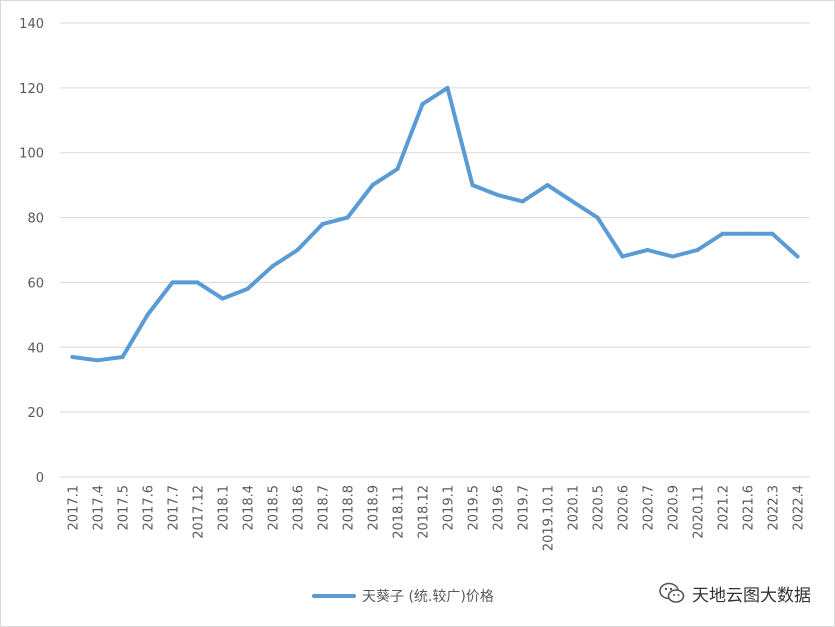 Image resolution: width=835 pixels, height=627 pixels. I want to click on y-tick-label: 140, so click(31, 24).